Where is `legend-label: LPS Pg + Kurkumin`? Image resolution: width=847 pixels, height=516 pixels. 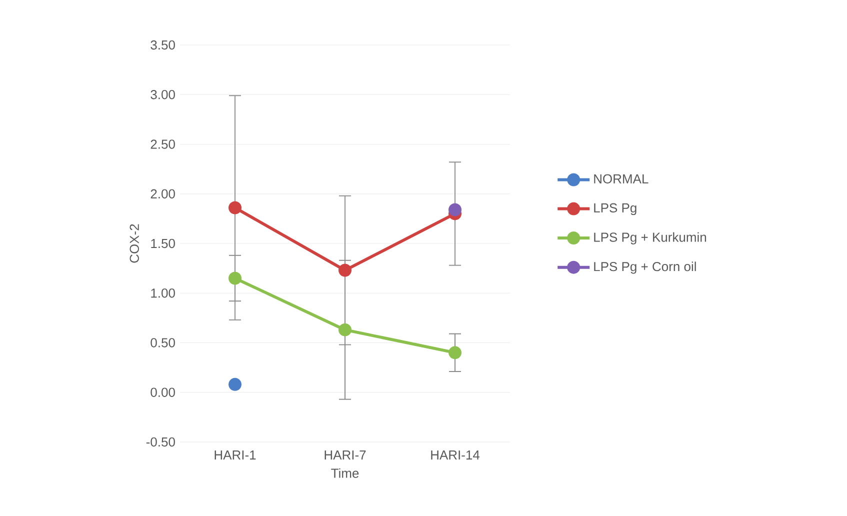
legend-label: LPS Pg + Kurkumin is located at coordinates (650, 238).